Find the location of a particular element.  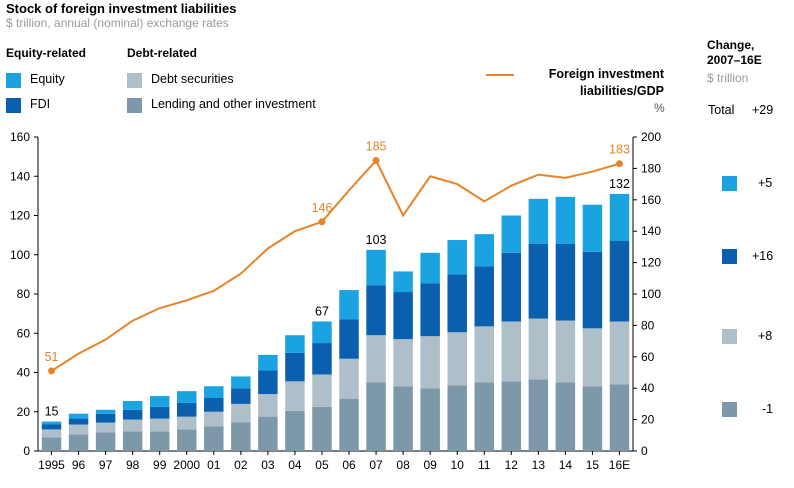

change-value-debt-securities: +8 is located at coordinates (765, 336).